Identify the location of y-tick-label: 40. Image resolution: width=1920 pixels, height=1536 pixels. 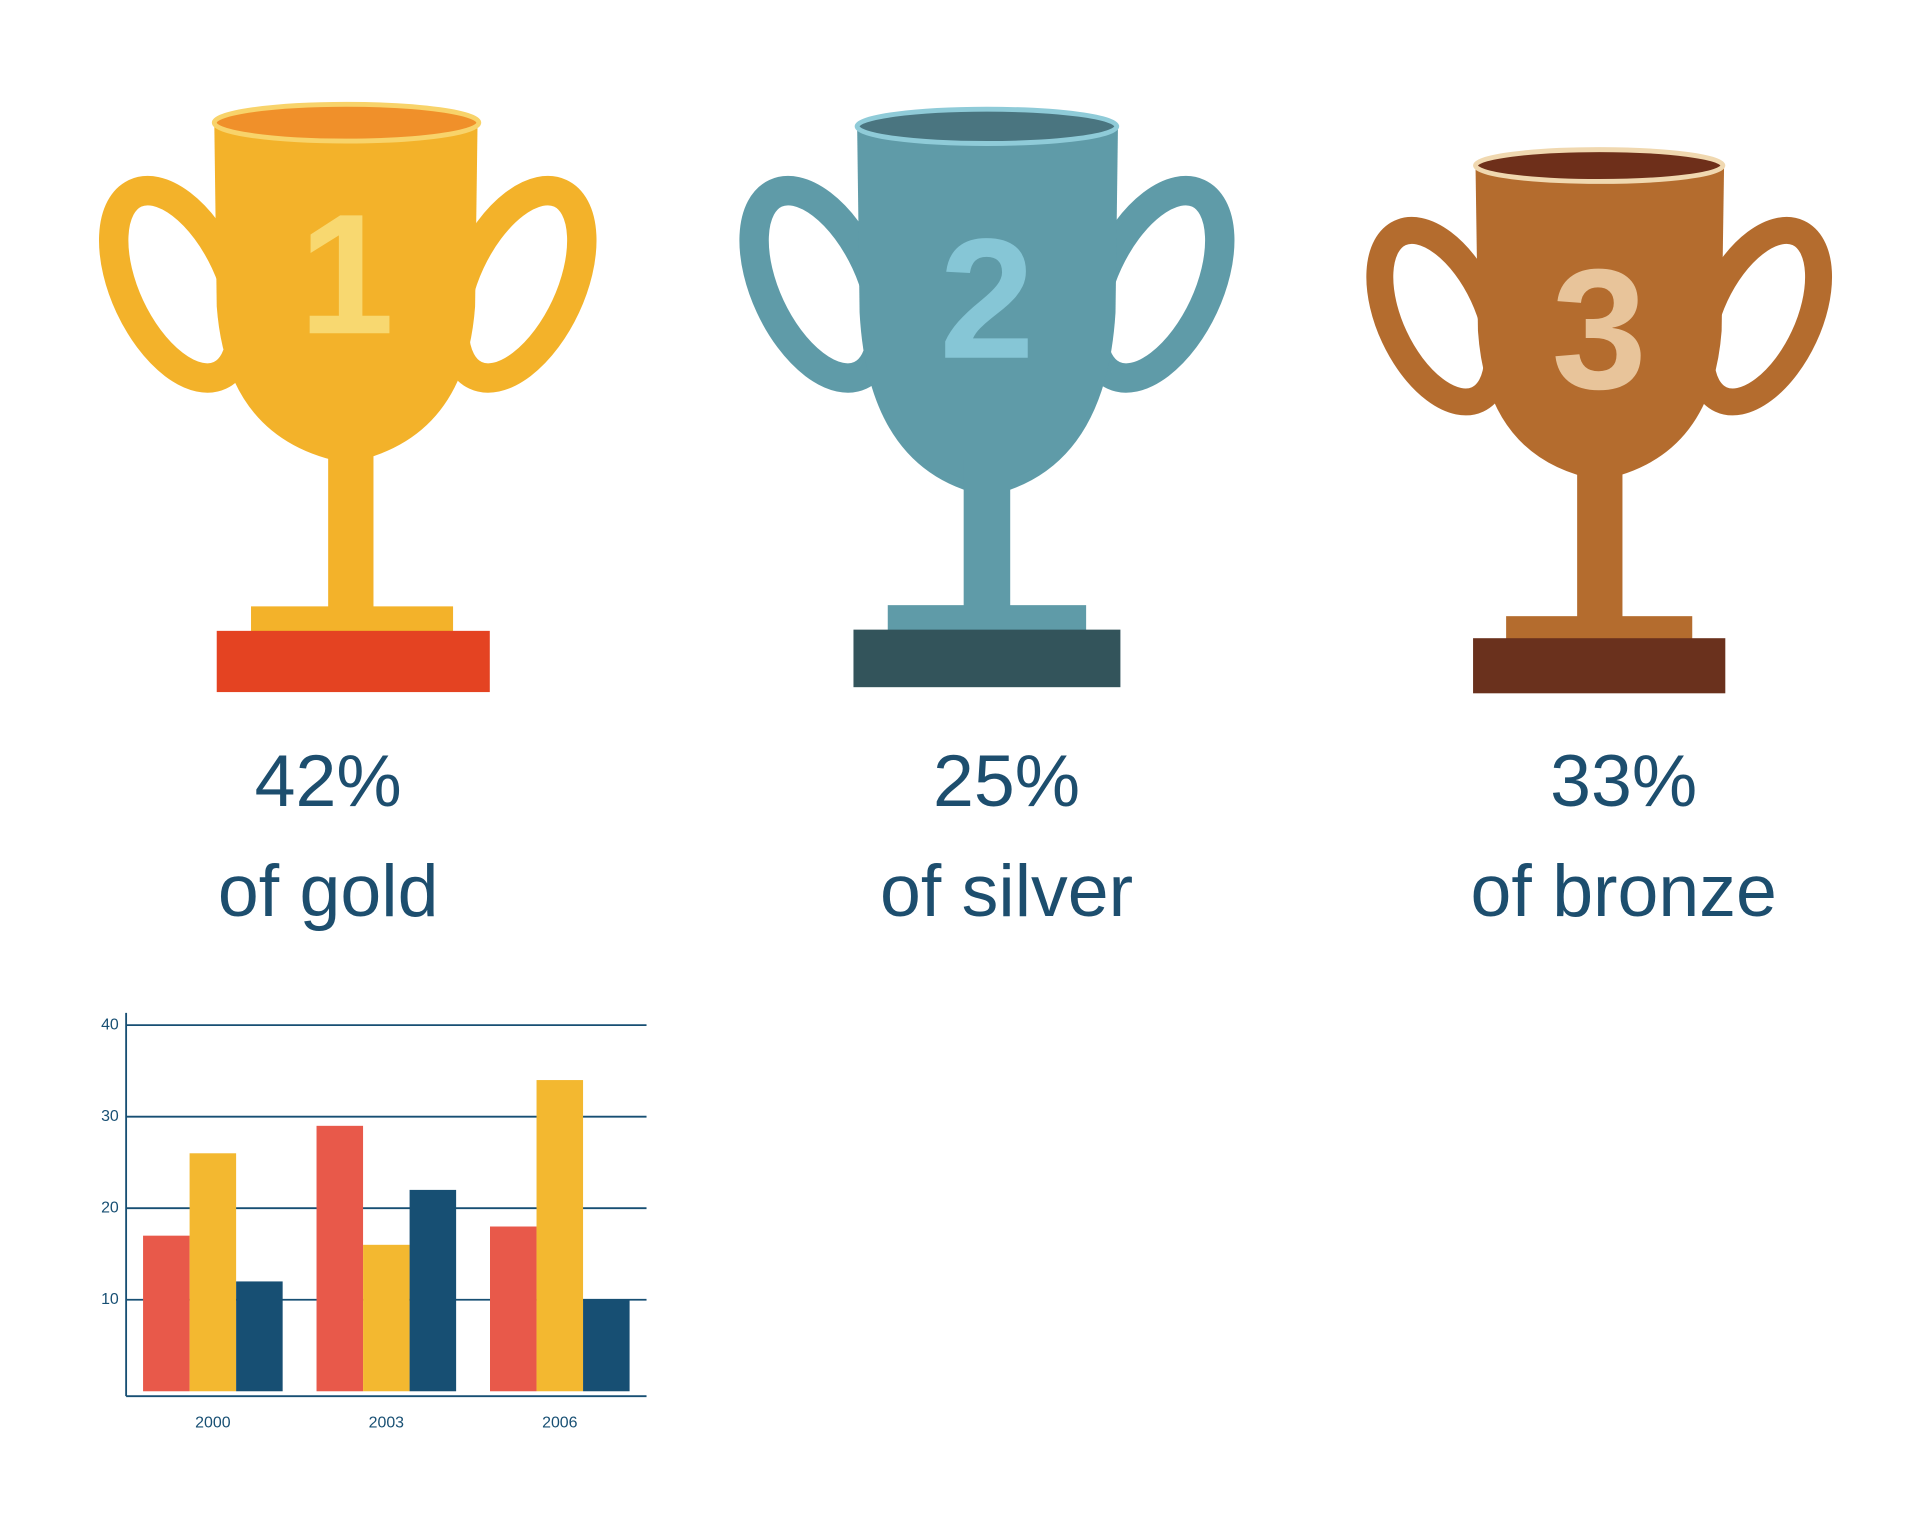
(110, 1024).